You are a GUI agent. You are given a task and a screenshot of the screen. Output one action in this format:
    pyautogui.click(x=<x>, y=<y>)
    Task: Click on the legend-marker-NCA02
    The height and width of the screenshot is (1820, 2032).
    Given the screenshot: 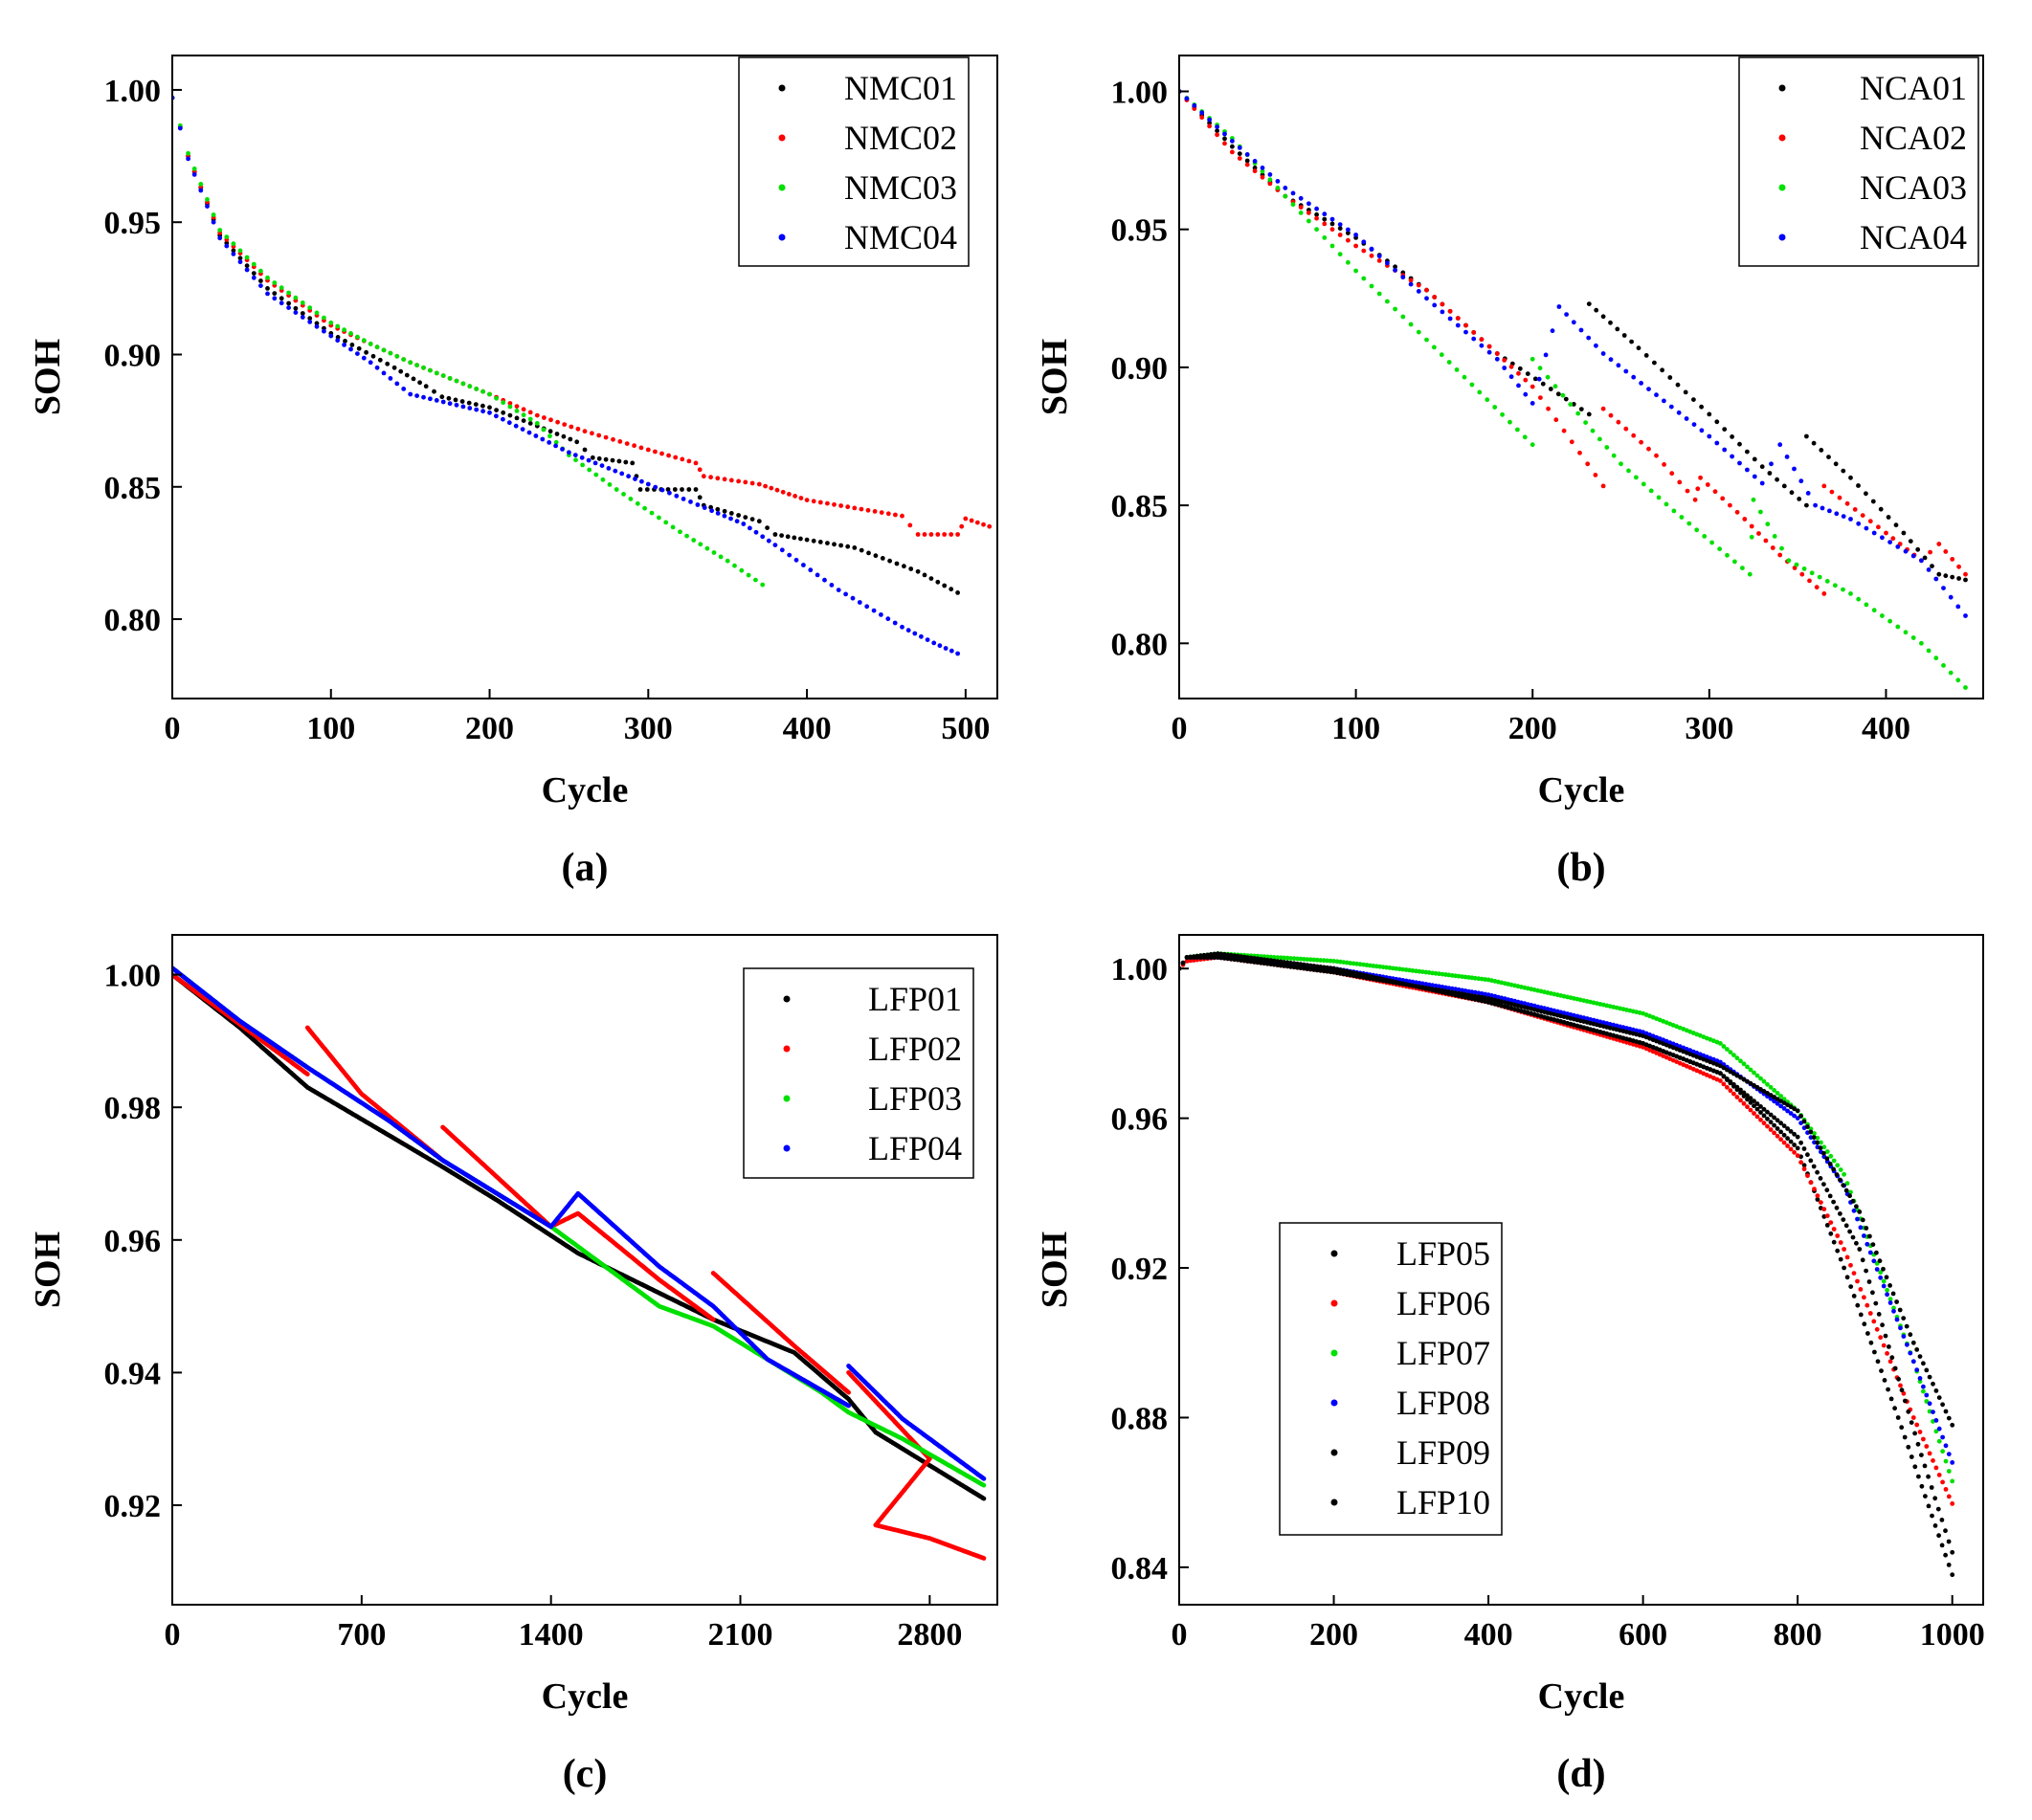 What is the action you would take?
    pyautogui.click(x=1782, y=138)
    